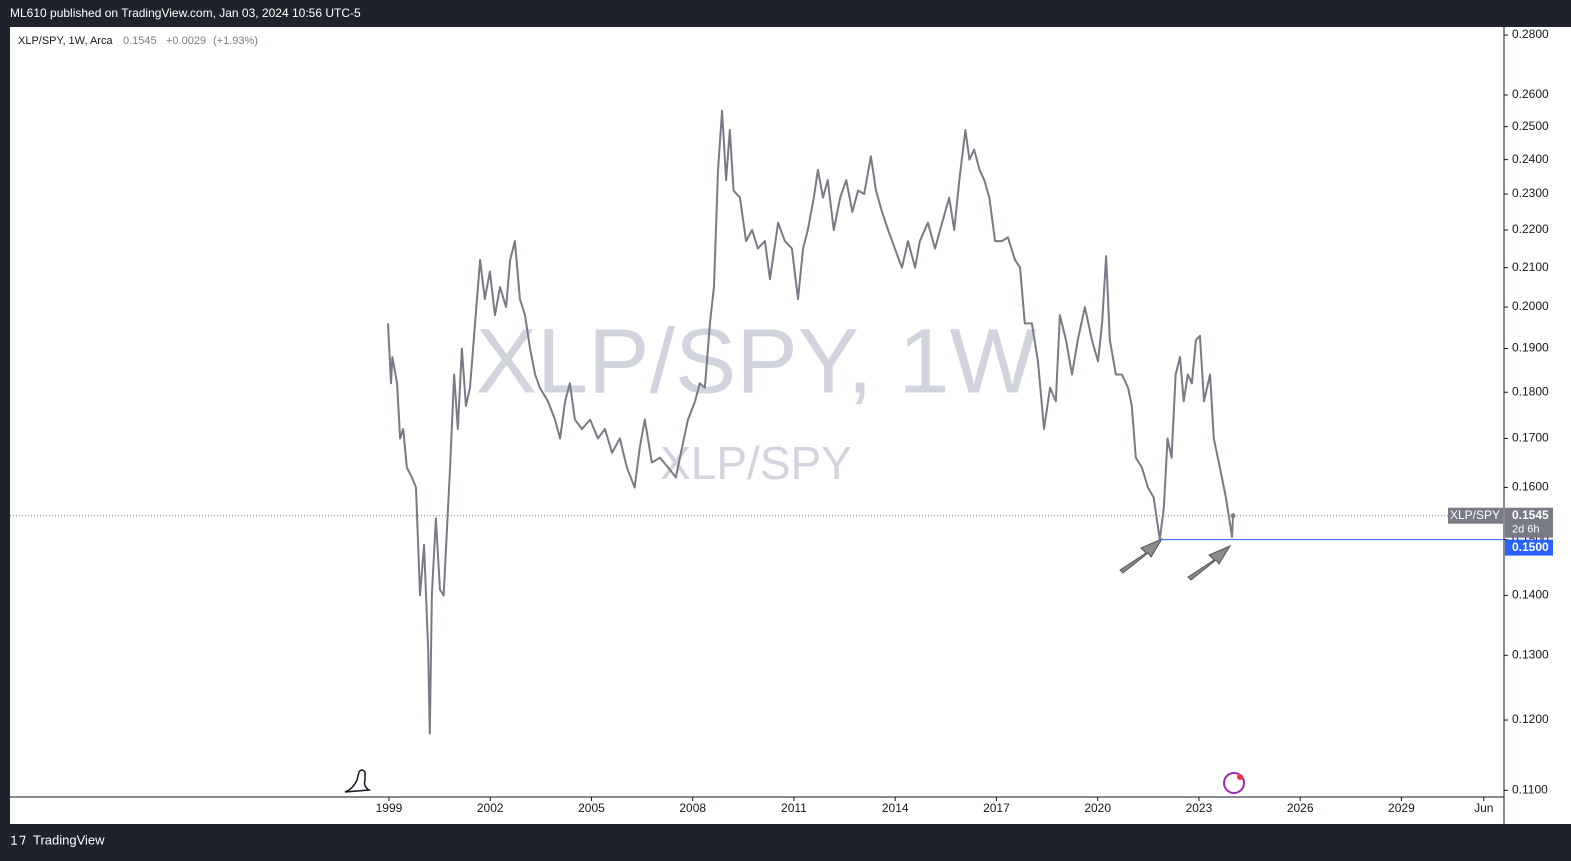 The width and height of the screenshot is (1571, 861). I want to click on y-tick-label: 0.1300, so click(1530, 654).